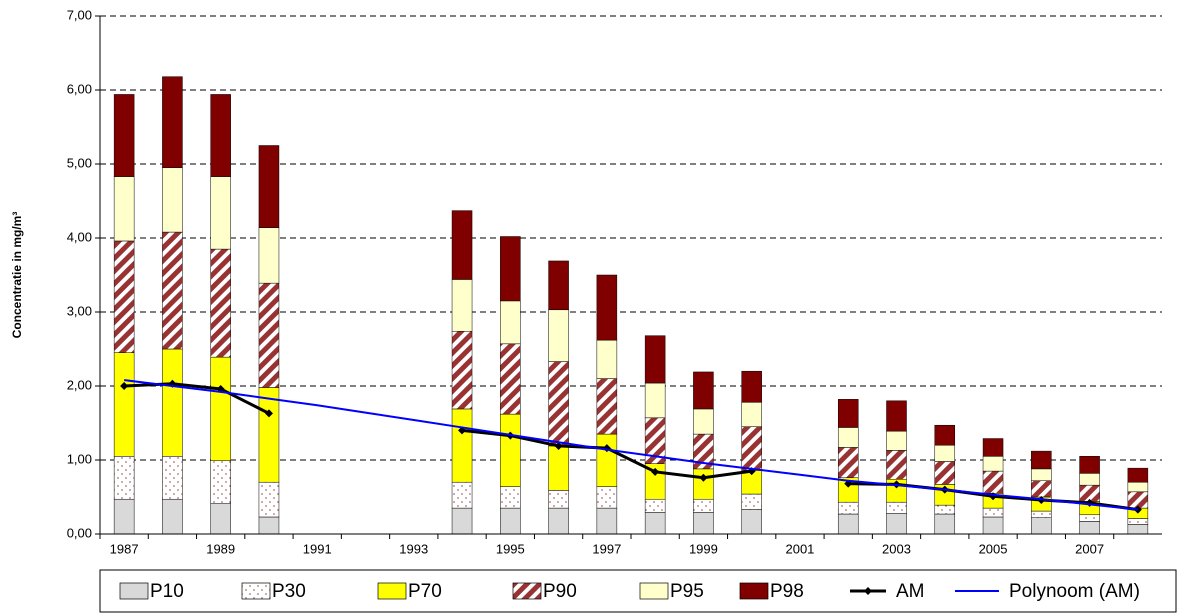 The height and width of the screenshot is (616, 1189). What do you see at coordinates (510, 548) in the screenshot?
I see `x-tick-label: 1995` at bounding box center [510, 548].